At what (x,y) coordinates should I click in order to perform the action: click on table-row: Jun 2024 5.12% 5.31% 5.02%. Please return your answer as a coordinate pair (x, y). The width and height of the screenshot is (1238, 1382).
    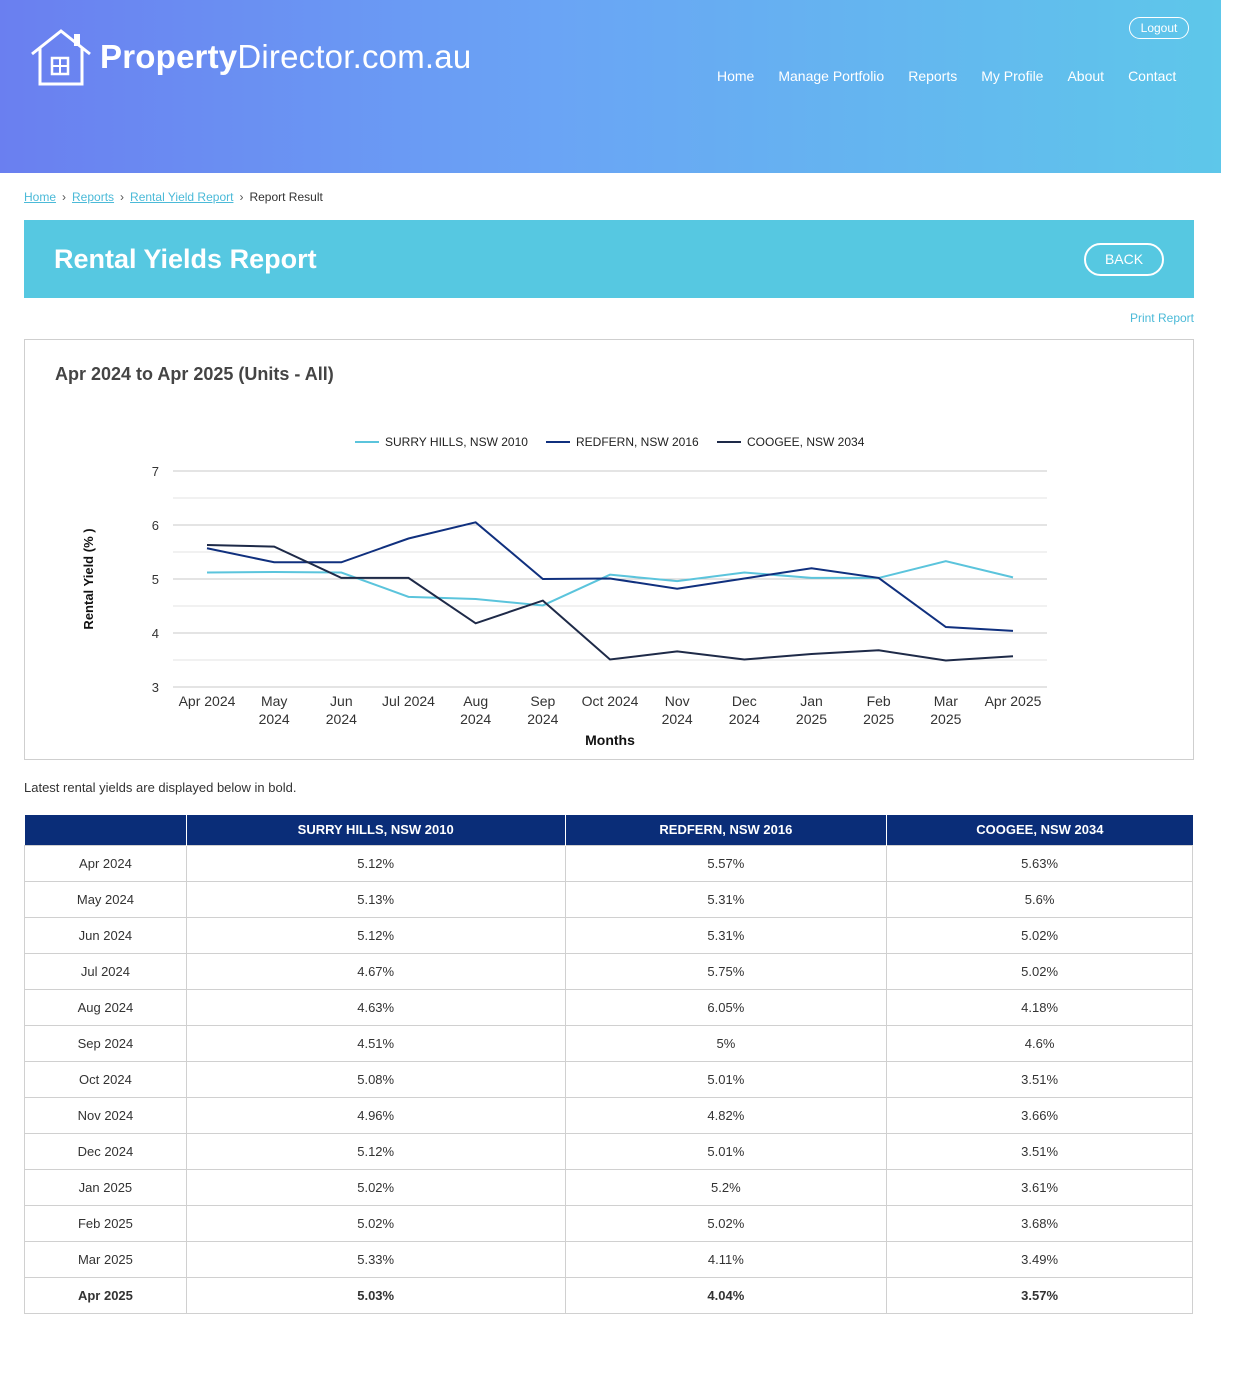
    Looking at the image, I should click on (608, 935).